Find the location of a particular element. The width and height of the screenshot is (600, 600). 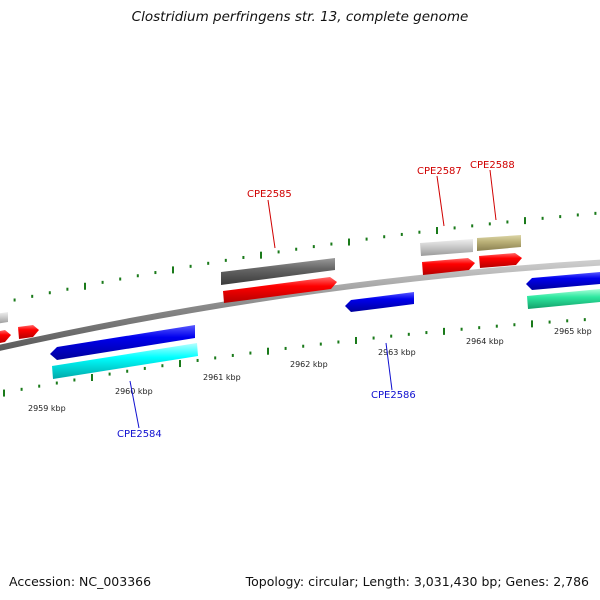

scale-label-2960: 2960 kbp is located at coordinates (134, 391).